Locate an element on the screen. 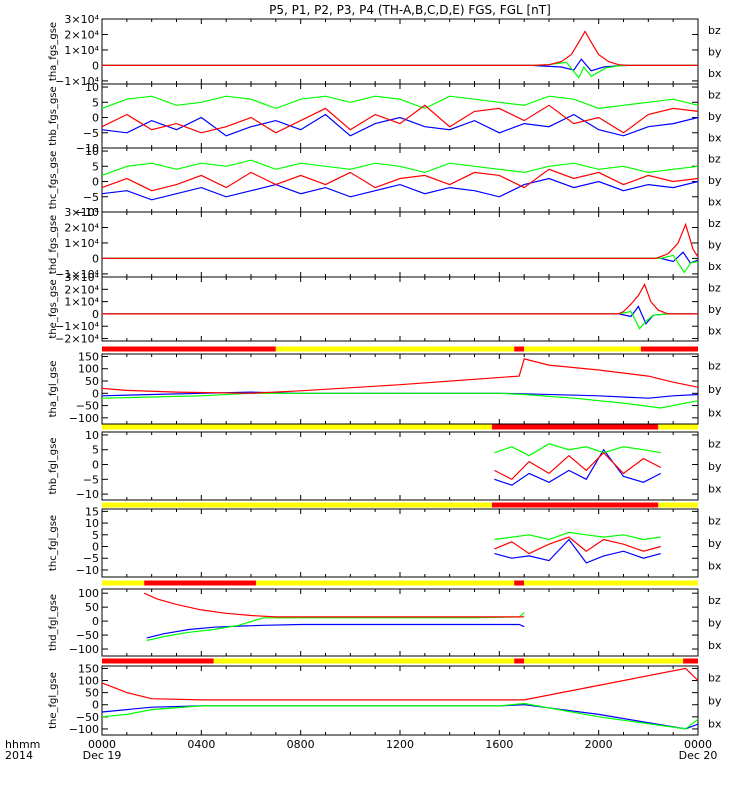 This screenshot has width=750, height=800. x-tick-label: 0400 is located at coordinates (201, 744).